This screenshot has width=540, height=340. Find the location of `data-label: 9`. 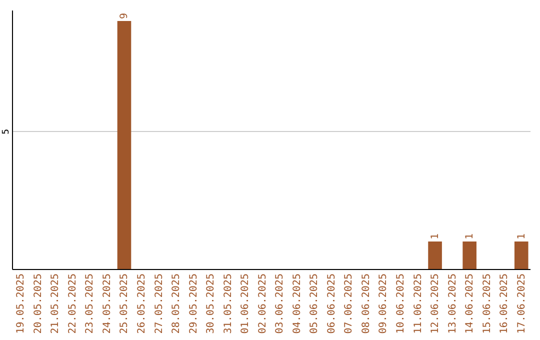

data-label: 9 is located at coordinates (124, 16).